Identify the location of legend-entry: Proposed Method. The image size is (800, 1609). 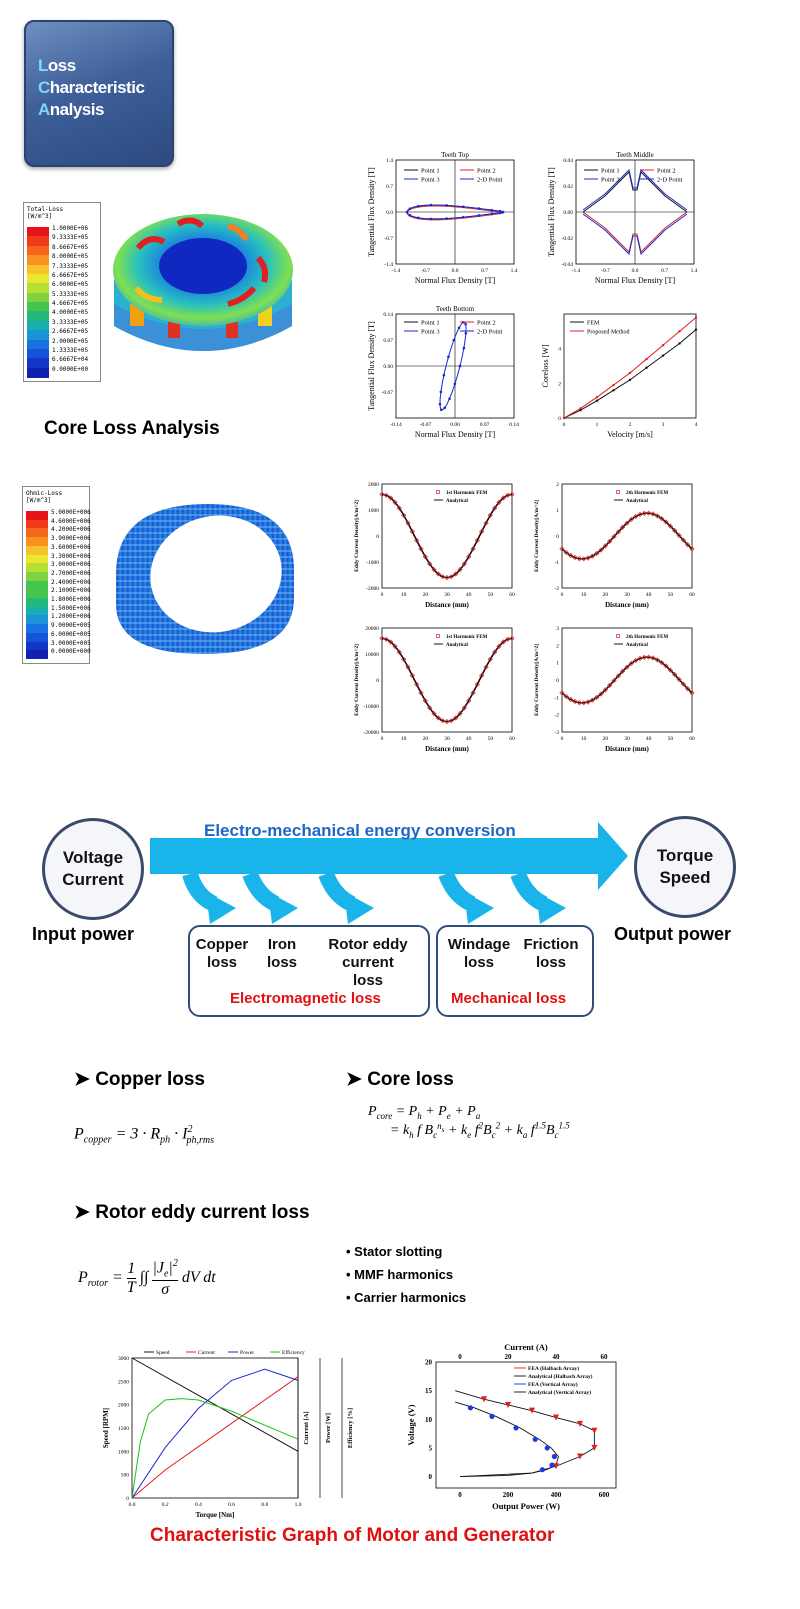
(608, 333).